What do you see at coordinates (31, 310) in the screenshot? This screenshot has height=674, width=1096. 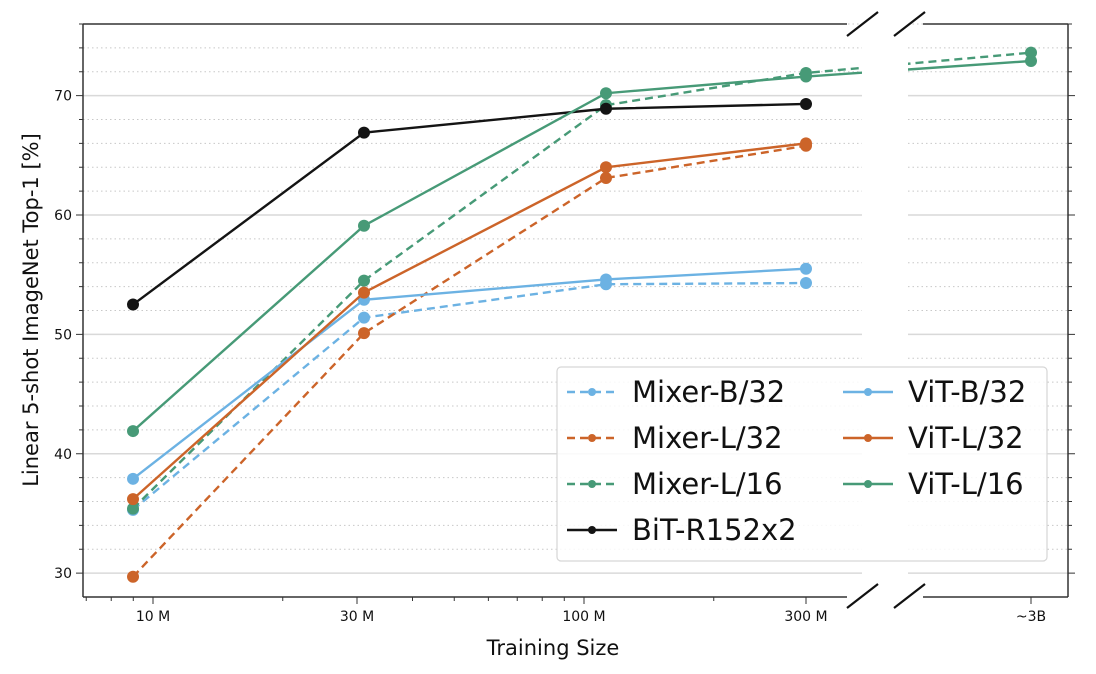 I see `y-axis-label: Linear 5-shot ImageNet Top-1 [%]` at bounding box center [31, 310].